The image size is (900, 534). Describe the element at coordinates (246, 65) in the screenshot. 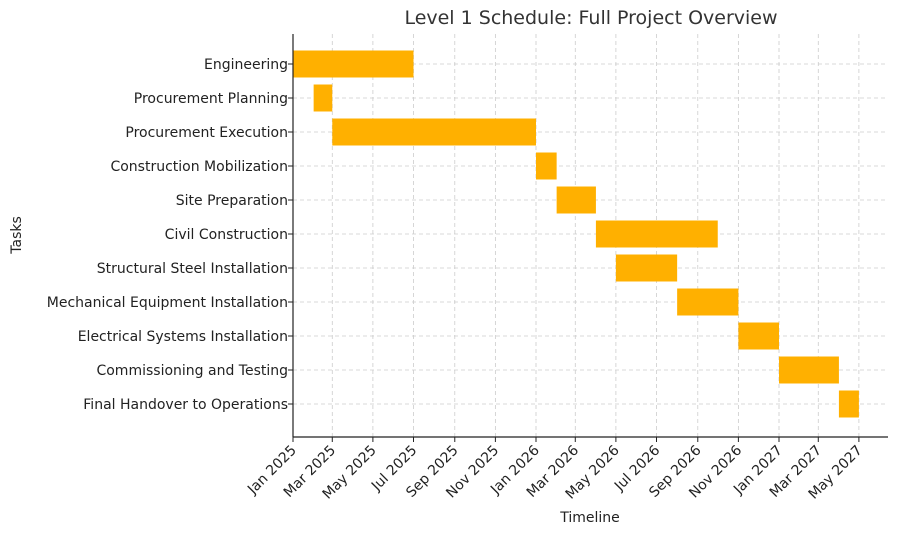

I see `task-label: Engineering` at that location.